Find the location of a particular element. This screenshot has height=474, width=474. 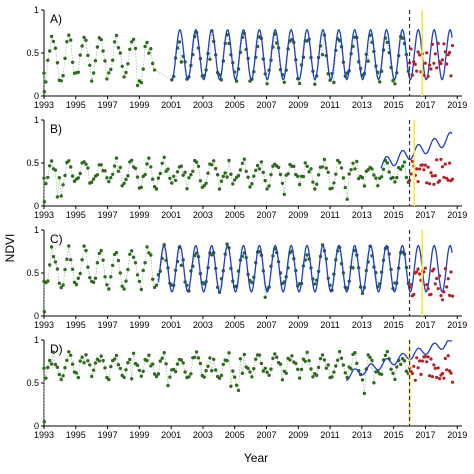

x-tick-label: 1997 is located at coordinates (108, 325).